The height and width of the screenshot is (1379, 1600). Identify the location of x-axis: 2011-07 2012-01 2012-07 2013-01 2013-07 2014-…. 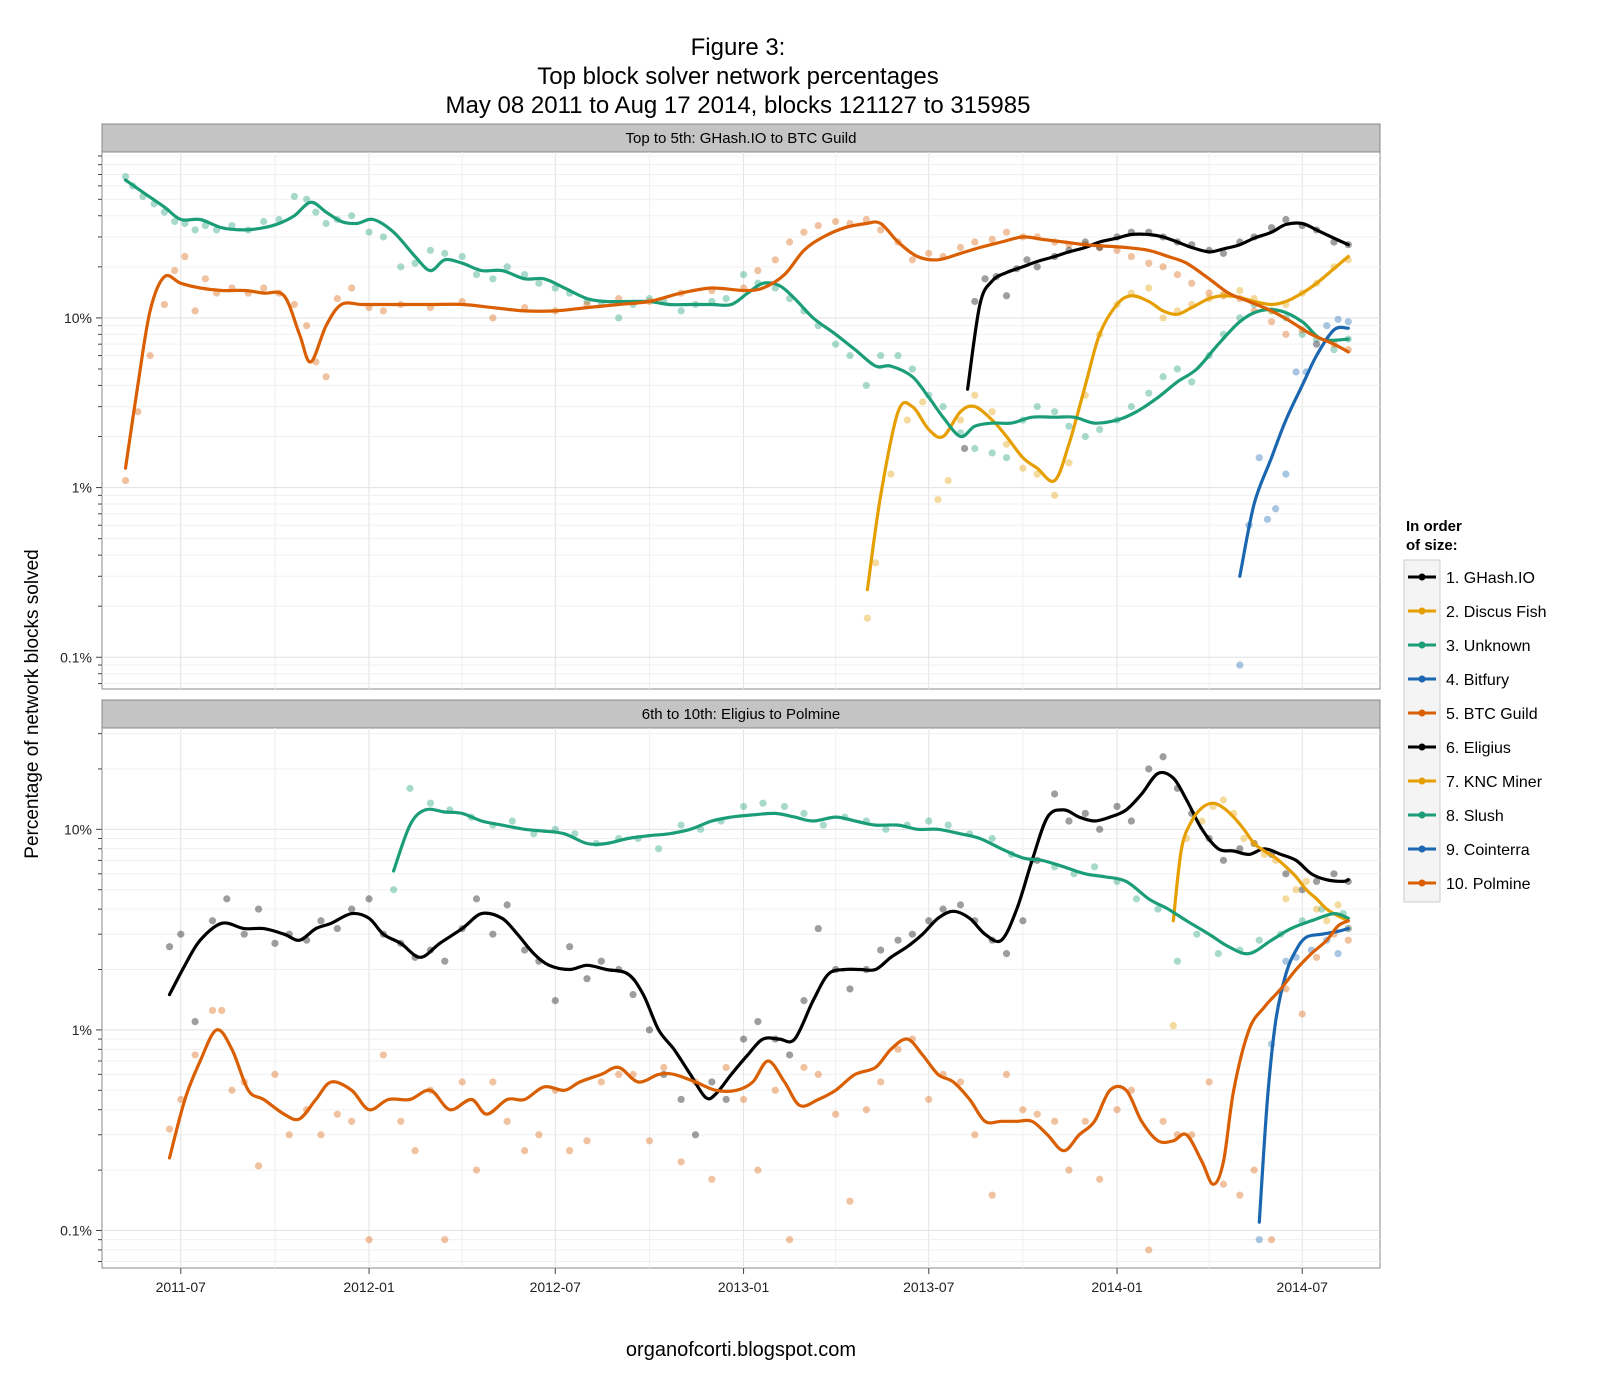
(742, 1281).